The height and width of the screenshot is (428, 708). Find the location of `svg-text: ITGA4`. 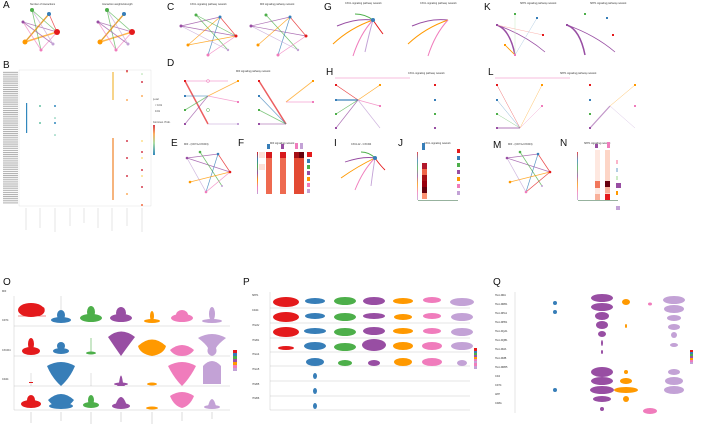

svg-text: ITGA4 is located at coordinates (256, 354).